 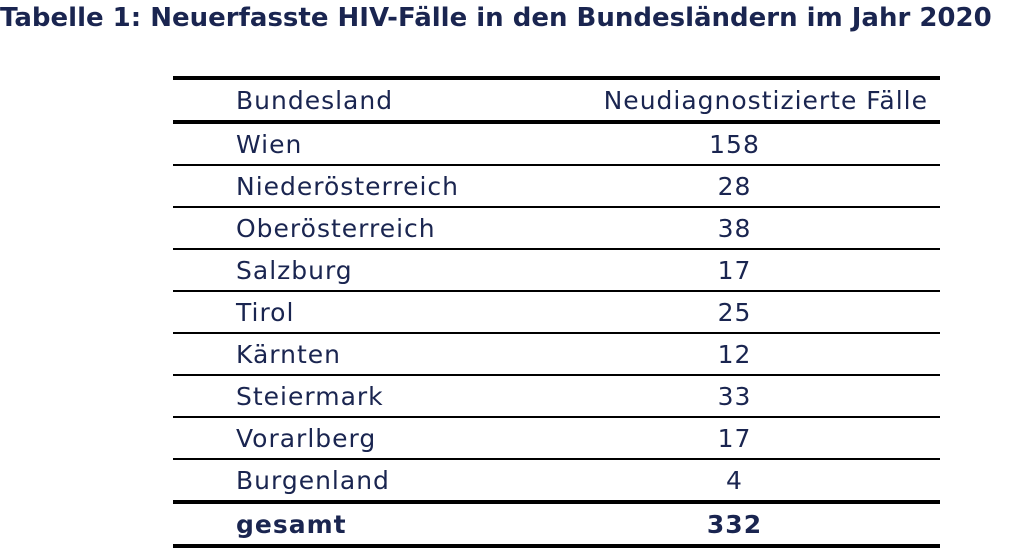 What do you see at coordinates (556, 354) in the screenshot?
I see `table-row: Kärnten 12` at bounding box center [556, 354].